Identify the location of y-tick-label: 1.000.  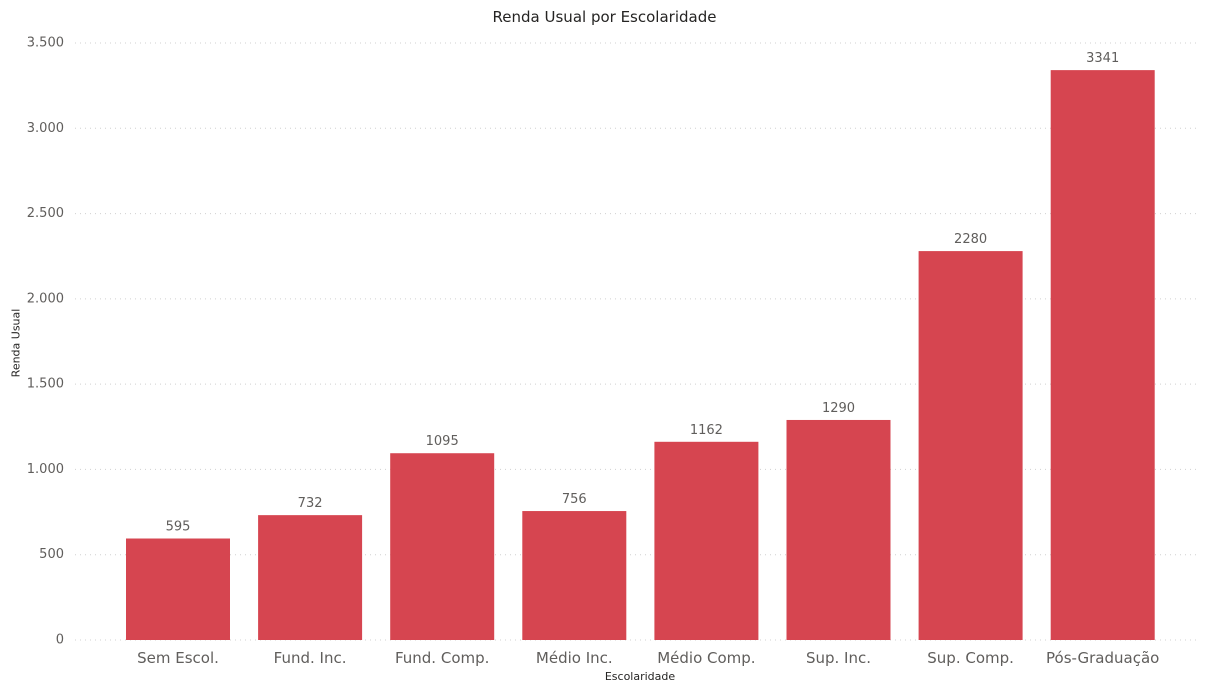
(45, 469).